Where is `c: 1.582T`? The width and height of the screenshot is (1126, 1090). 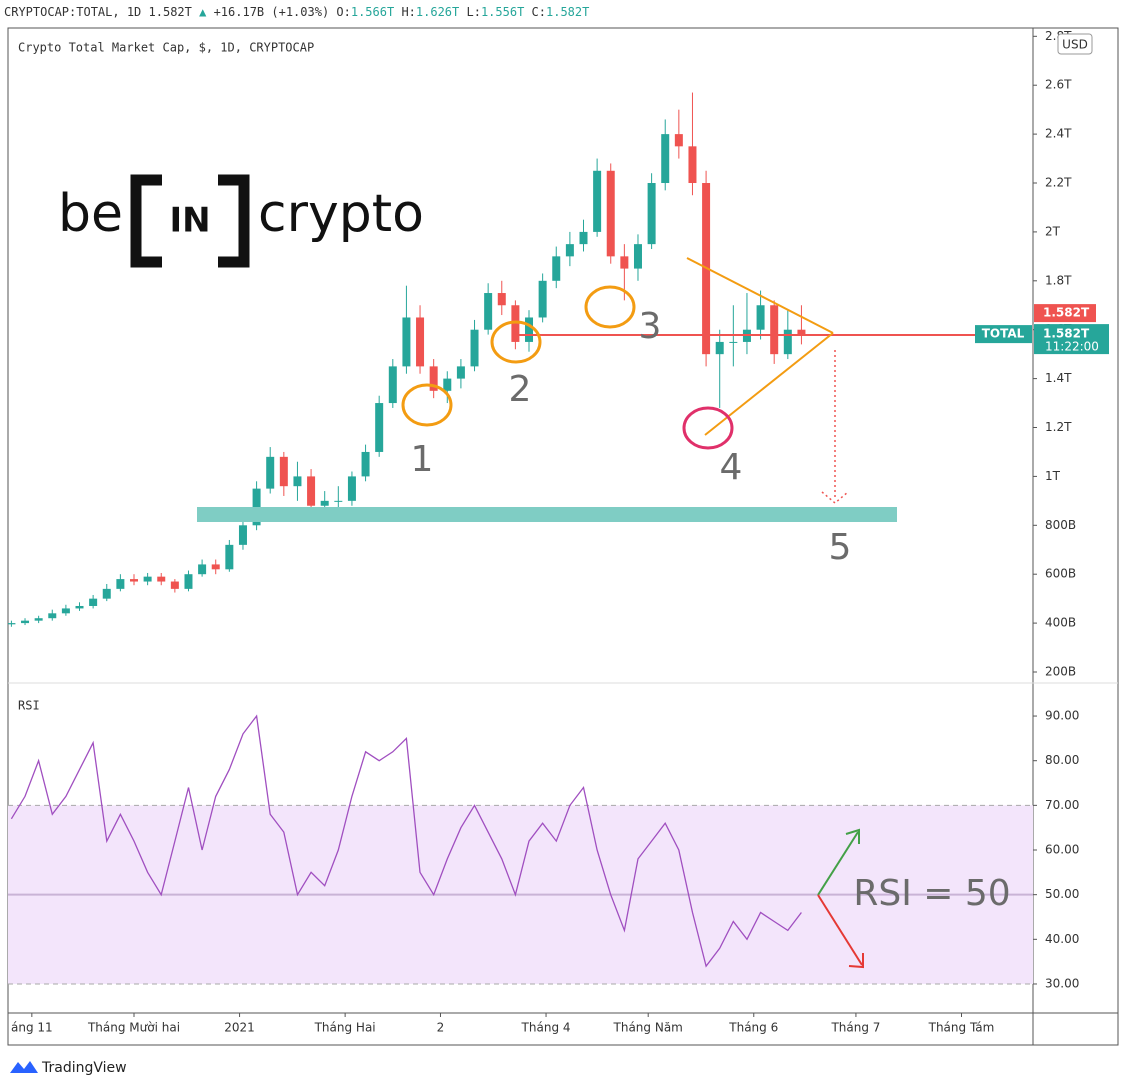 c: 1.582T is located at coordinates (567, 12).